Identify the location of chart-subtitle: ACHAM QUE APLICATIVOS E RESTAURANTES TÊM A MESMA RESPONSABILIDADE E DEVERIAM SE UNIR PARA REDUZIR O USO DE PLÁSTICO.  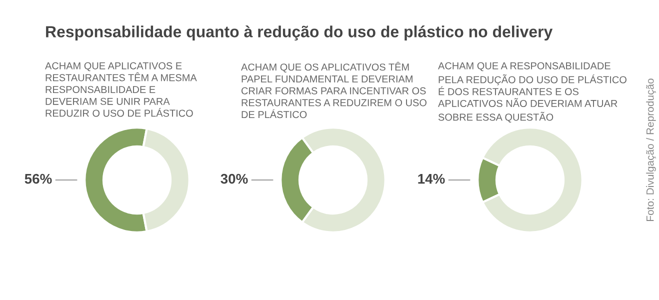
(121, 89).